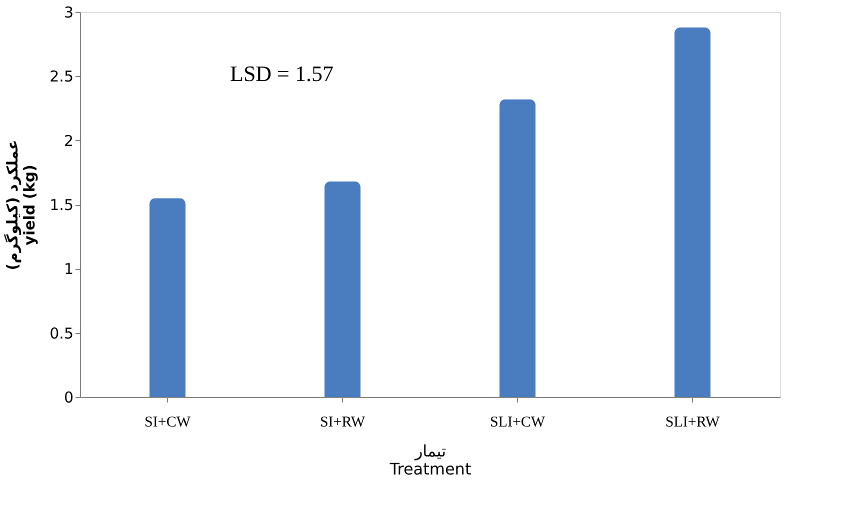  Describe the element at coordinates (62, 205) in the screenshot. I see `y-tick-label: 1.5` at that location.